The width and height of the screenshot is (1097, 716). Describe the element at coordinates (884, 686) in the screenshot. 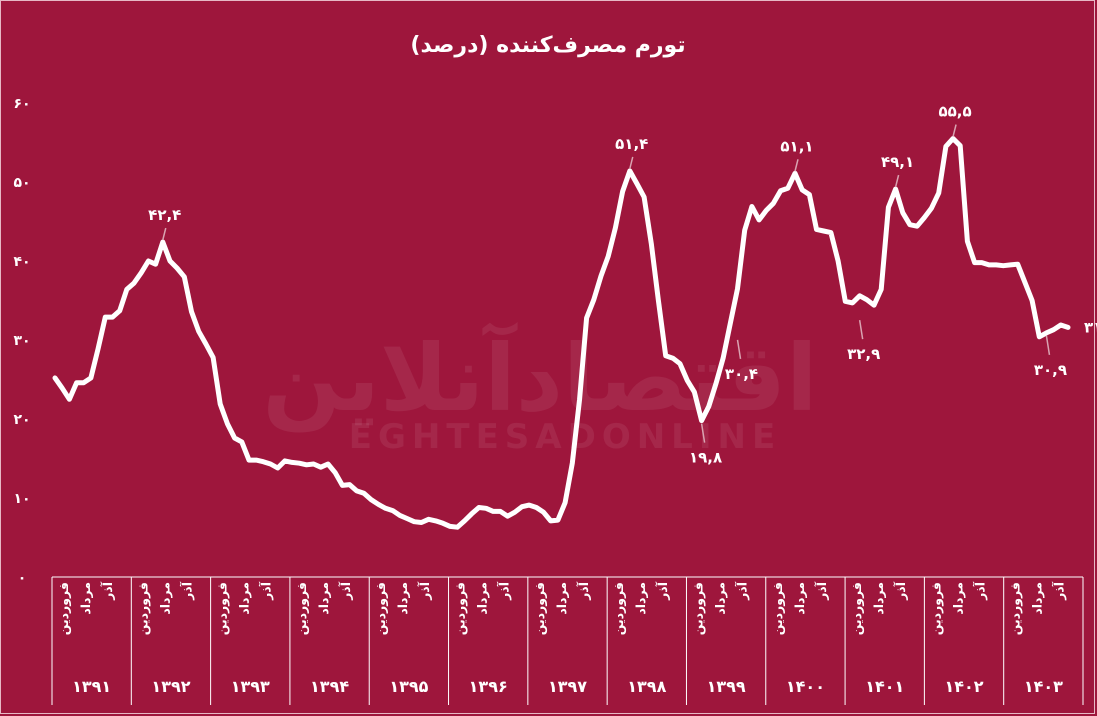

I see `x-year-label: ۱۴۰۱` at that location.